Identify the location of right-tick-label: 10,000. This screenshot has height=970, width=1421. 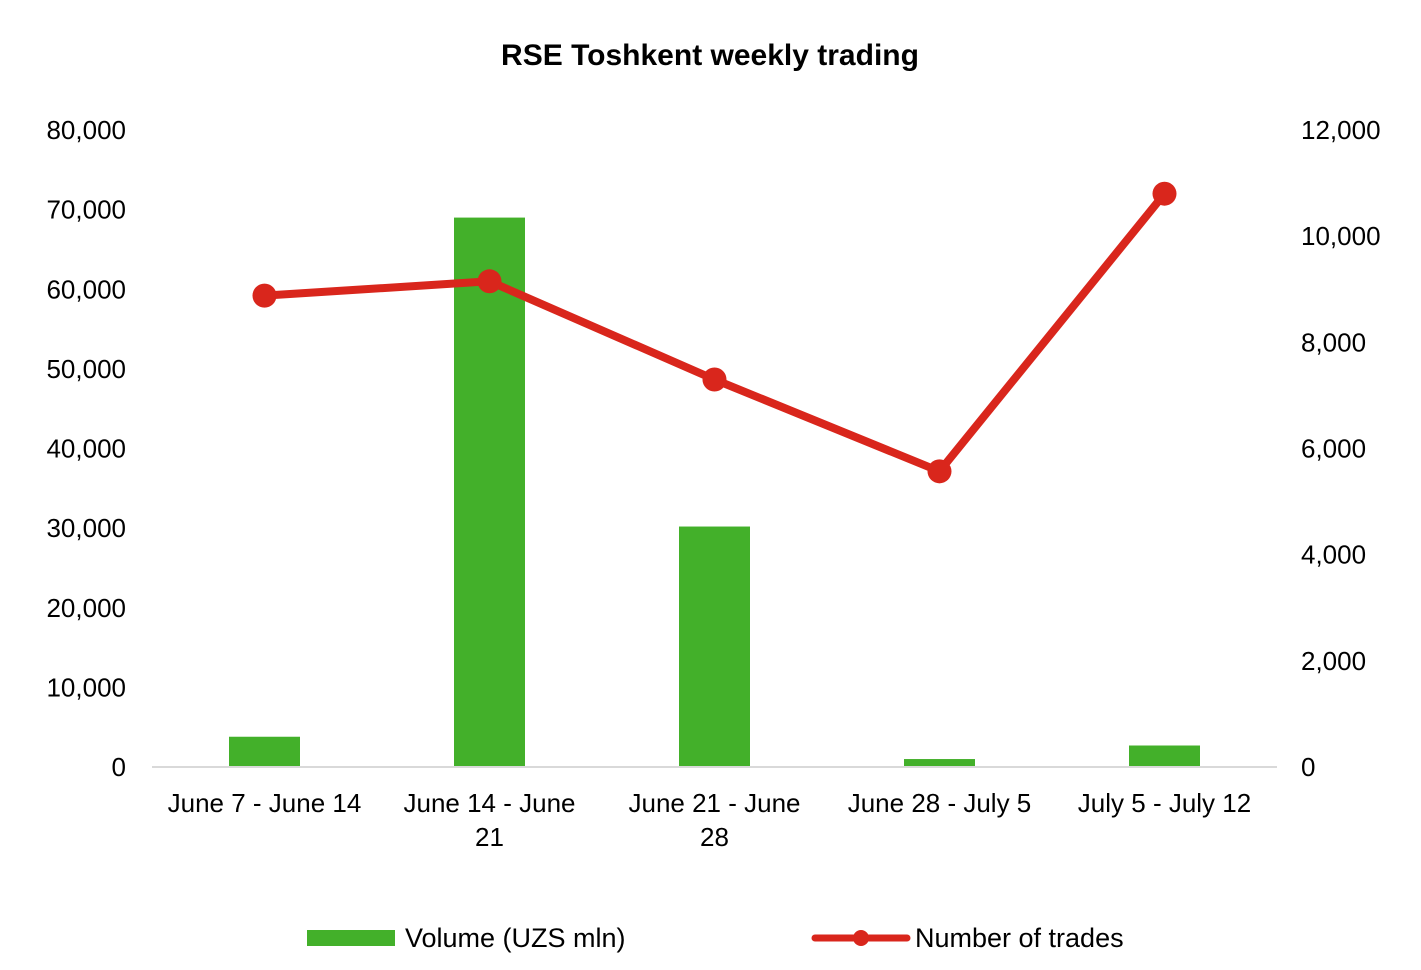
(1341, 236).